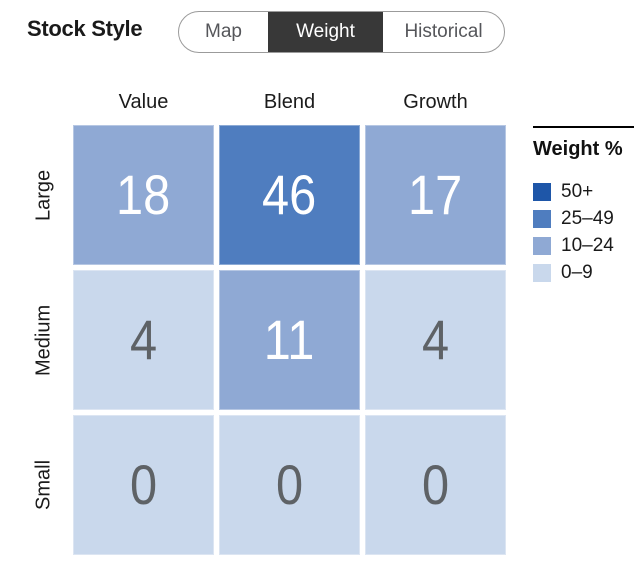 This screenshot has width=640, height=566. I want to click on cell-large-growth: 17, so click(435, 195).